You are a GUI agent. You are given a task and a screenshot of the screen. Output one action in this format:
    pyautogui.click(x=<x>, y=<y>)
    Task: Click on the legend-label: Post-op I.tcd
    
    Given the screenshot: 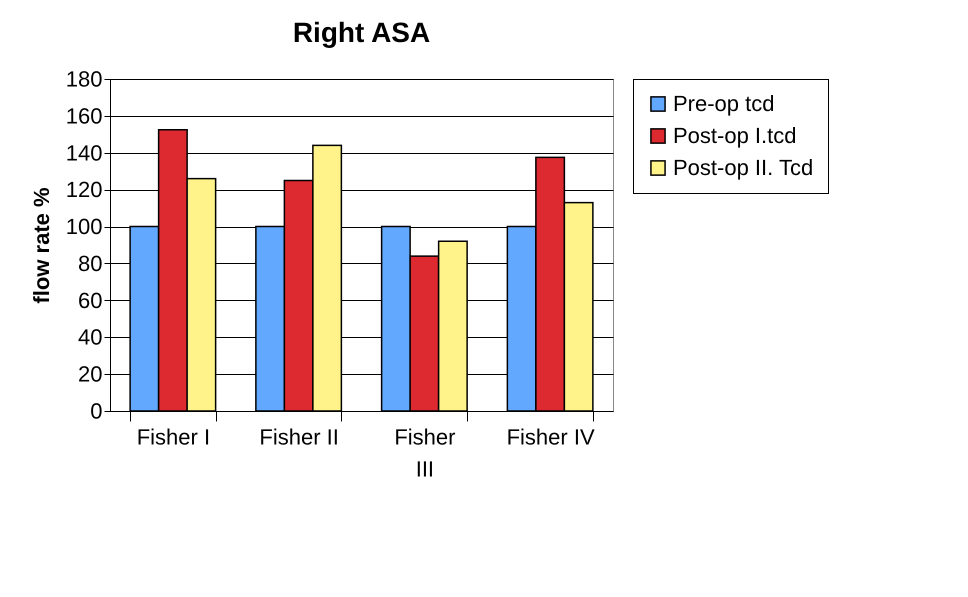 What is the action you would take?
    pyautogui.click(x=735, y=135)
    